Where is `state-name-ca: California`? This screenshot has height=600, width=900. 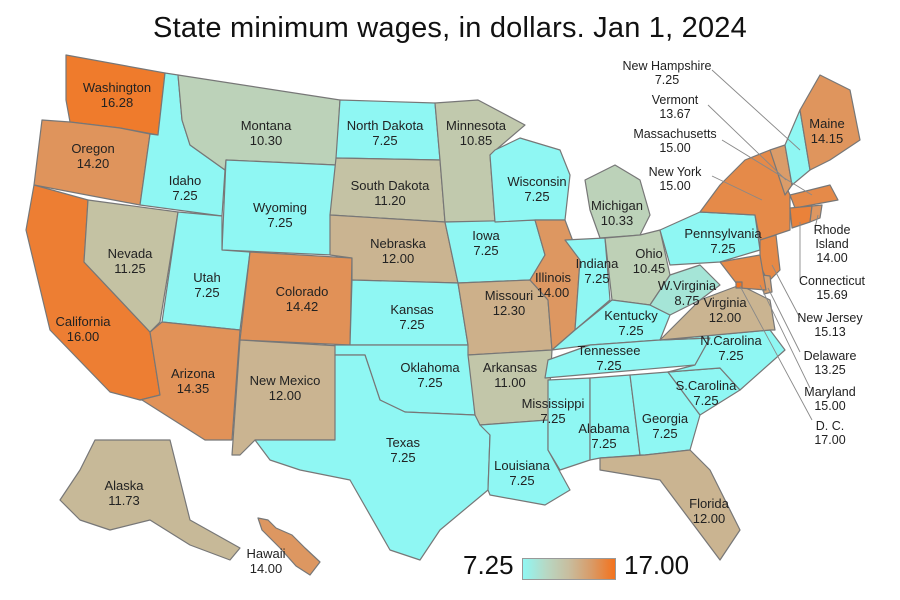 state-name-ca: California is located at coordinates (84, 321).